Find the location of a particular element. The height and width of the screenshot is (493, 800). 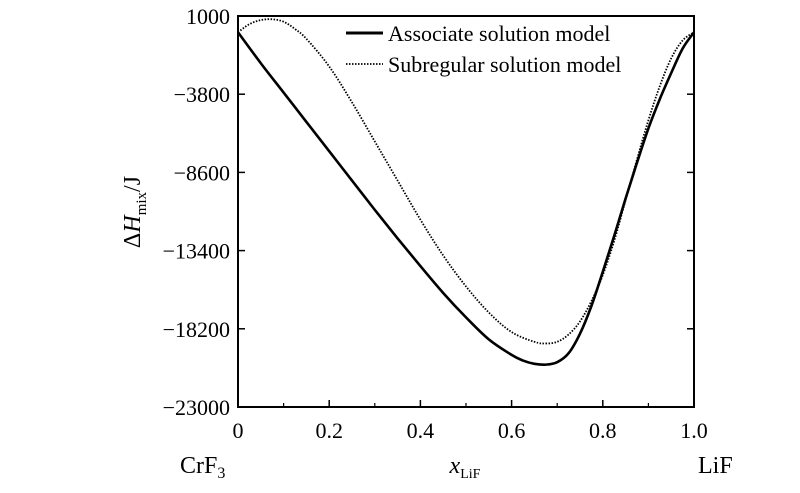

x-tick-label: 0.8 is located at coordinates (603, 430).